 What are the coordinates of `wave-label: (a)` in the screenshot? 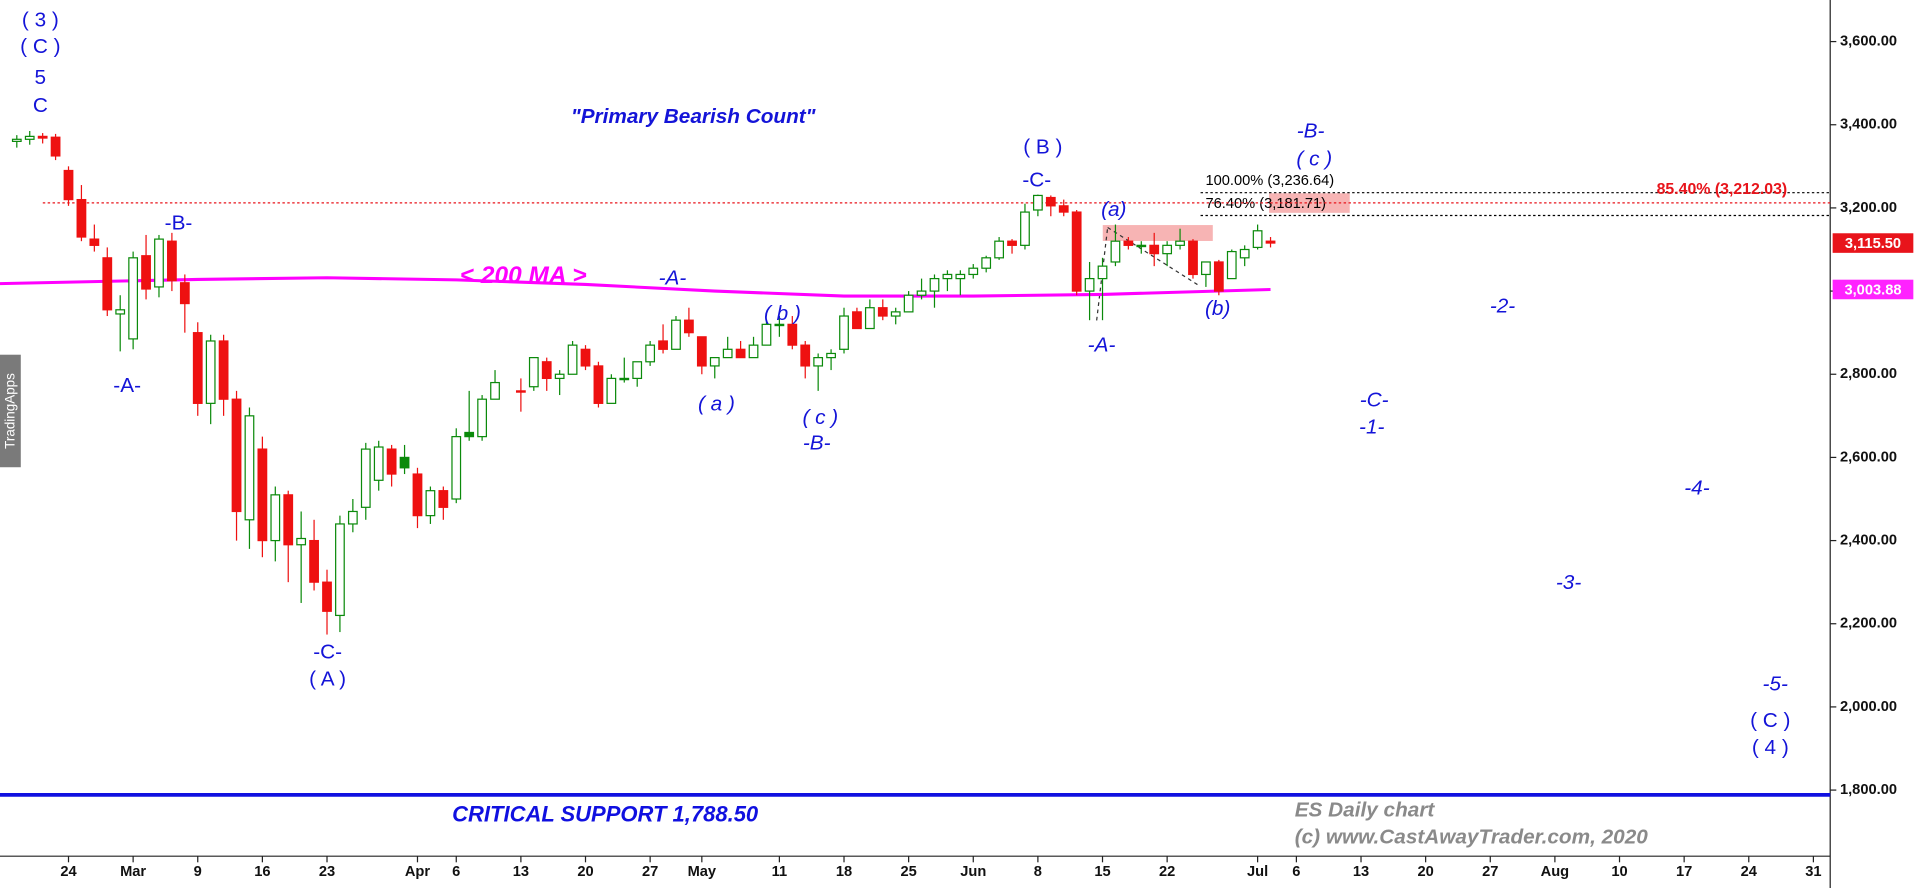 It's located at (1113, 209).